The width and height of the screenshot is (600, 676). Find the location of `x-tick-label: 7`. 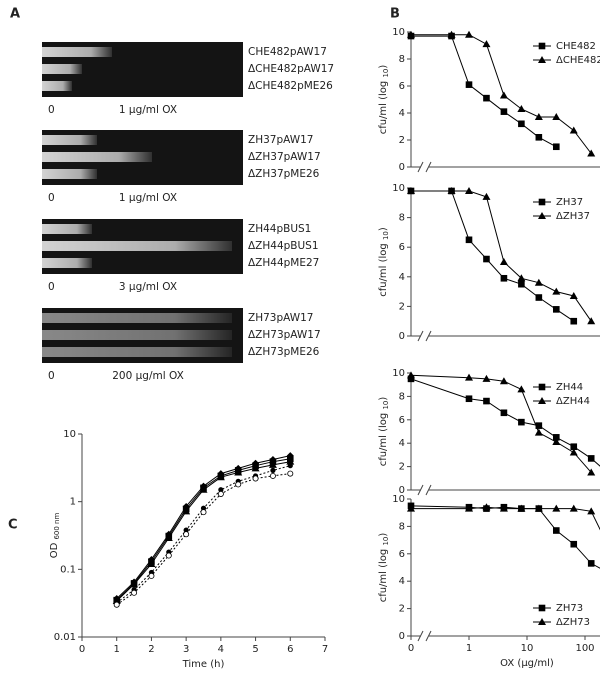

x-tick-label: 7 is located at coordinates (325, 649).